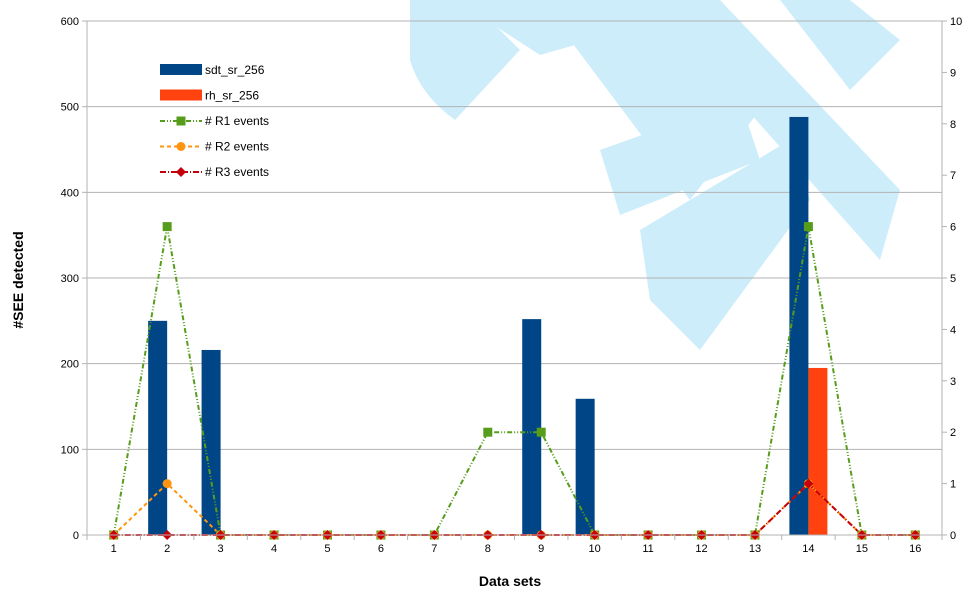 Image resolution: width=969 pixels, height=593 pixels. What do you see at coordinates (953, 433) in the screenshot?
I see `y2-tick-label-2: 2` at bounding box center [953, 433].